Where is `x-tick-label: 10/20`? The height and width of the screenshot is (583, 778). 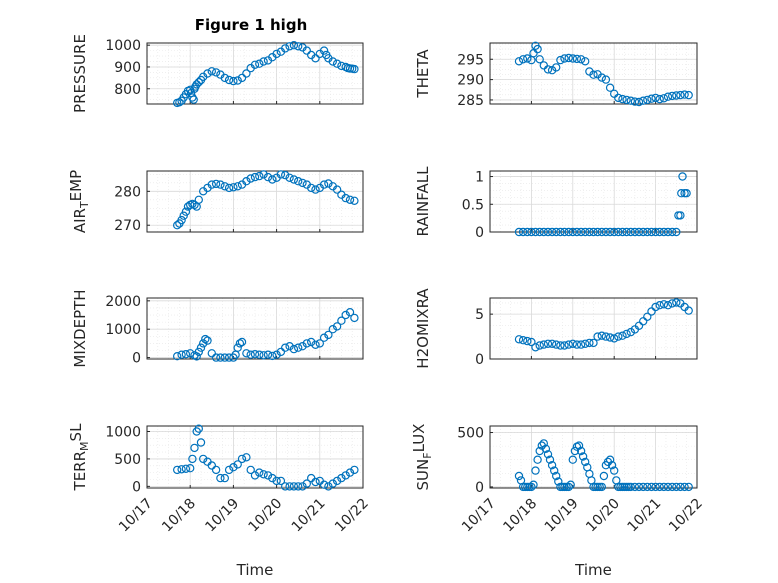 x-tick-label: 10/20 is located at coordinates (603, 516).